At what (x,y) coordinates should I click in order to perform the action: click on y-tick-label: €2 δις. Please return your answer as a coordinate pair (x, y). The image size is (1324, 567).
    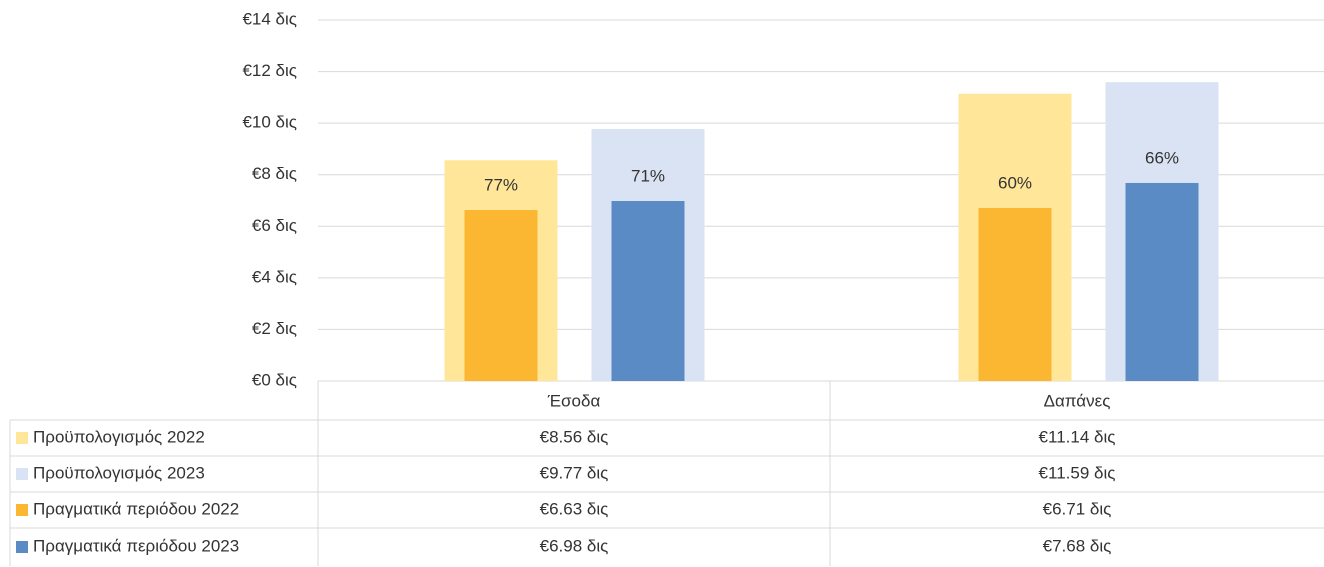
    Looking at the image, I should click on (274, 328).